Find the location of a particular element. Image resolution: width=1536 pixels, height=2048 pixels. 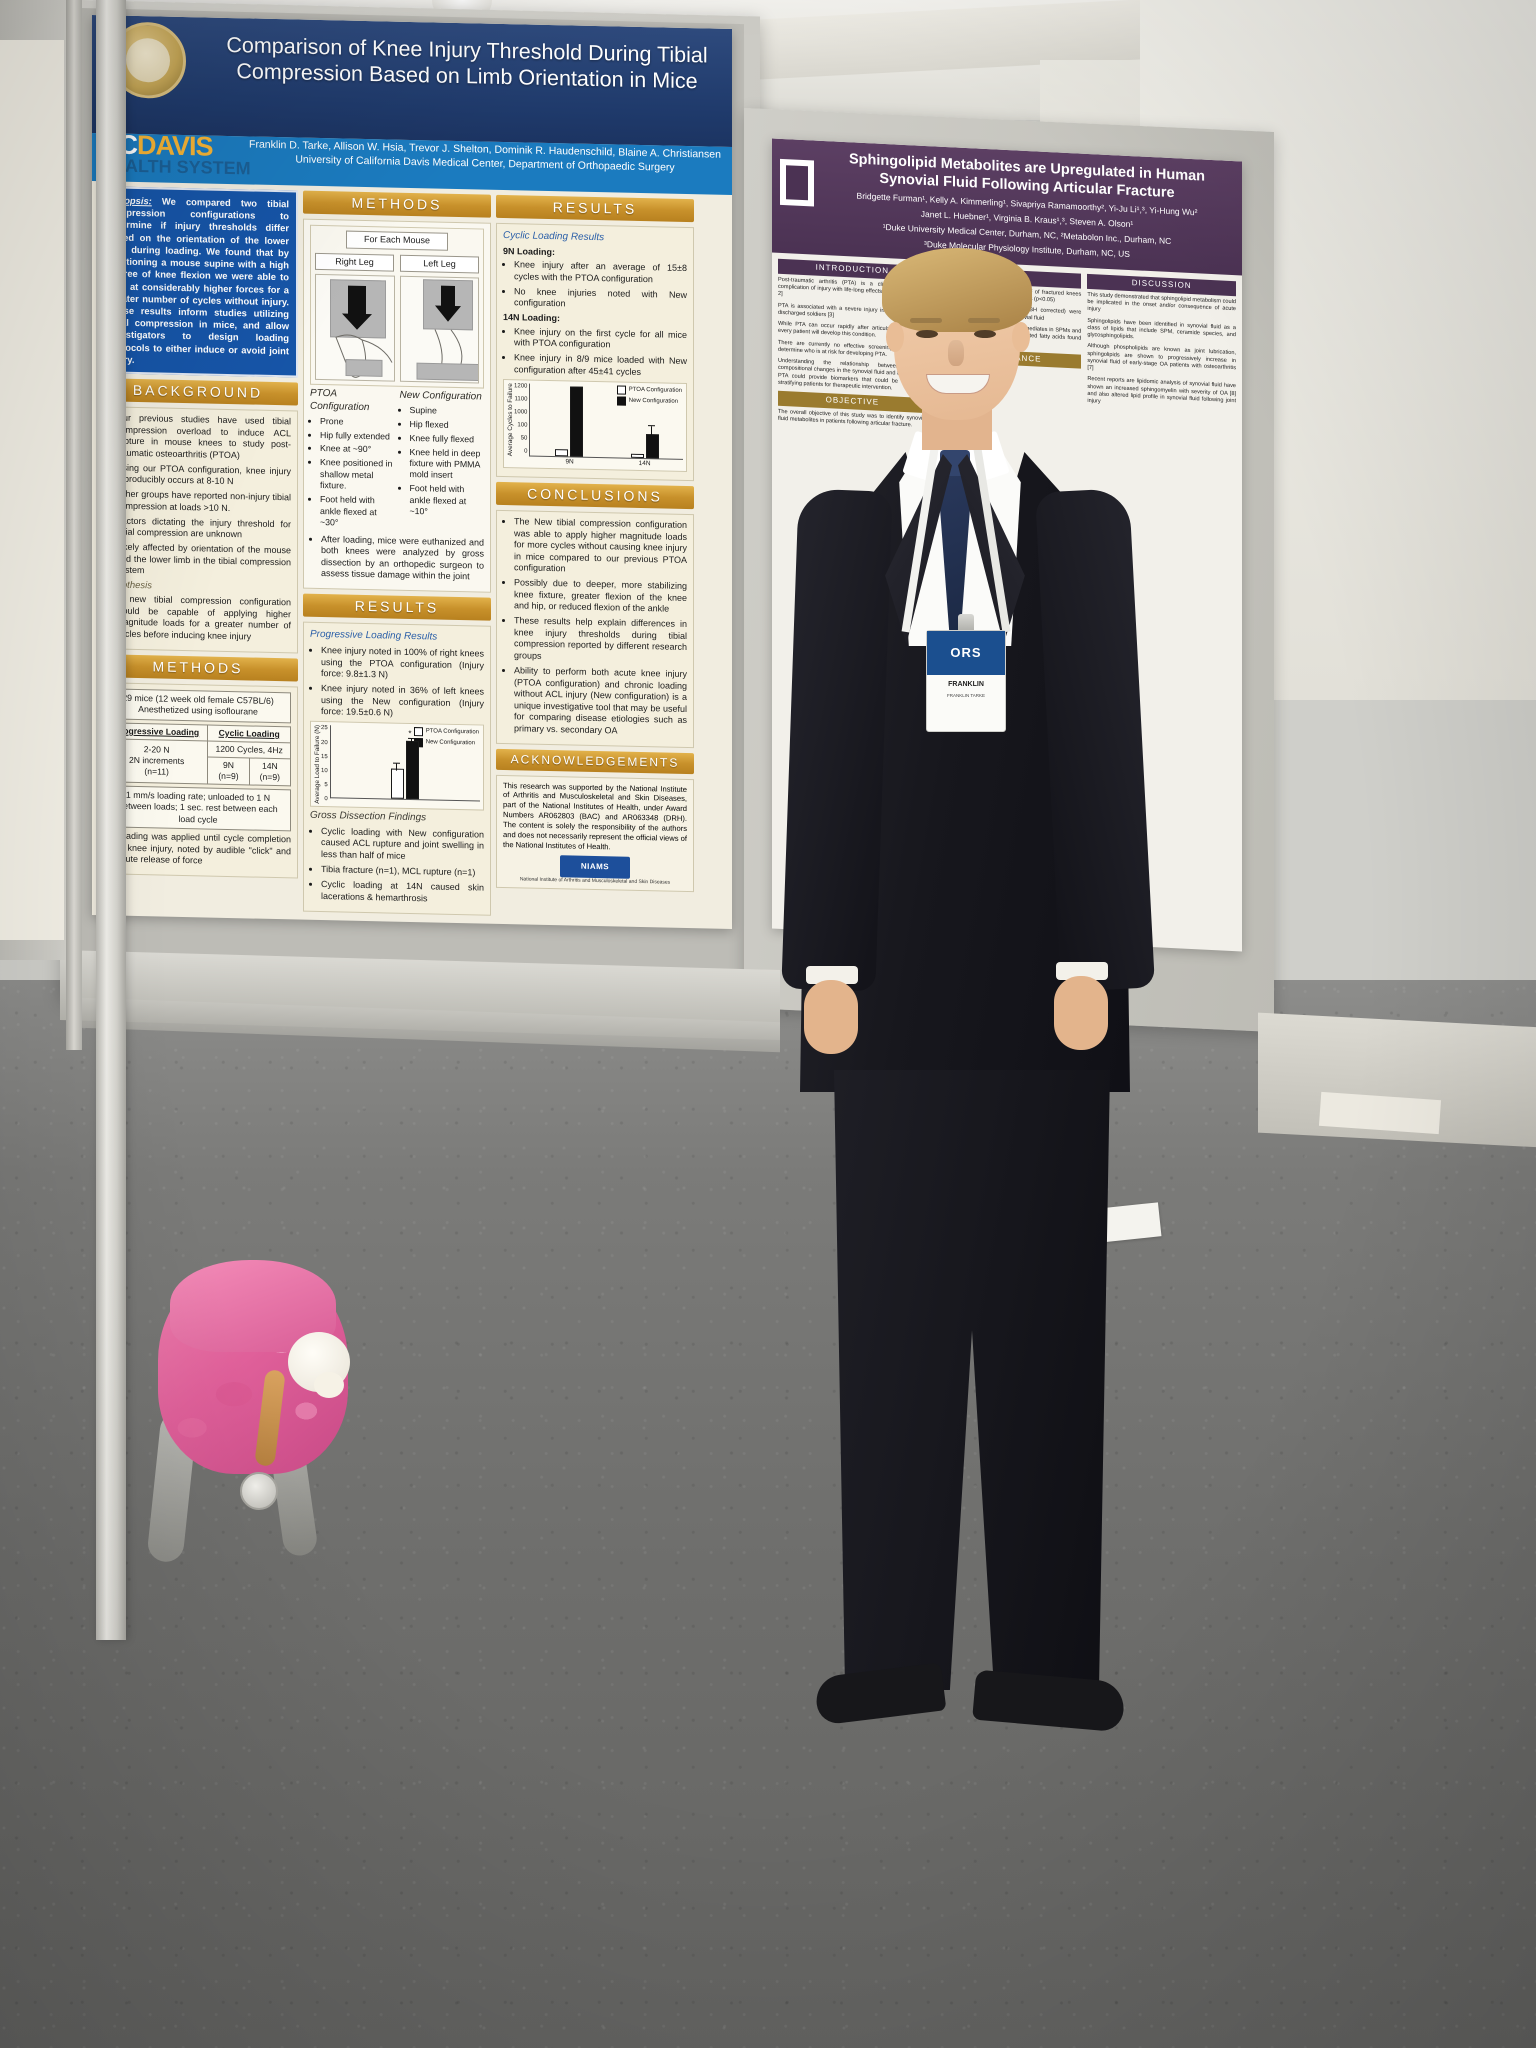

cell-cyclic-params: 1200 Cycles, 4Hz is located at coordinates (249, 749).